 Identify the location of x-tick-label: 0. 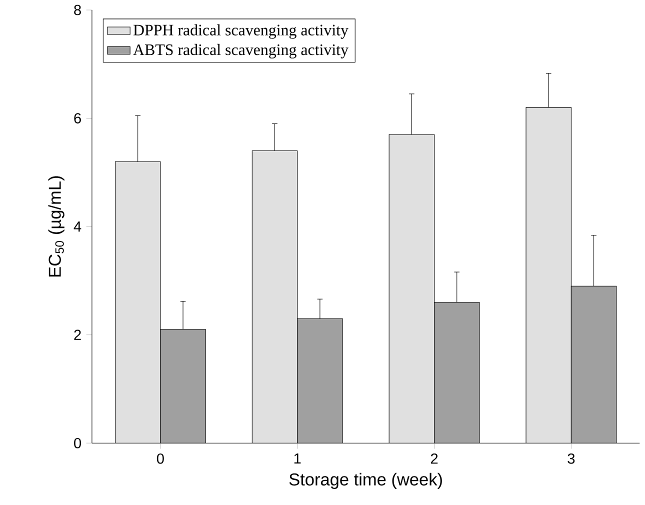
(160, 458).